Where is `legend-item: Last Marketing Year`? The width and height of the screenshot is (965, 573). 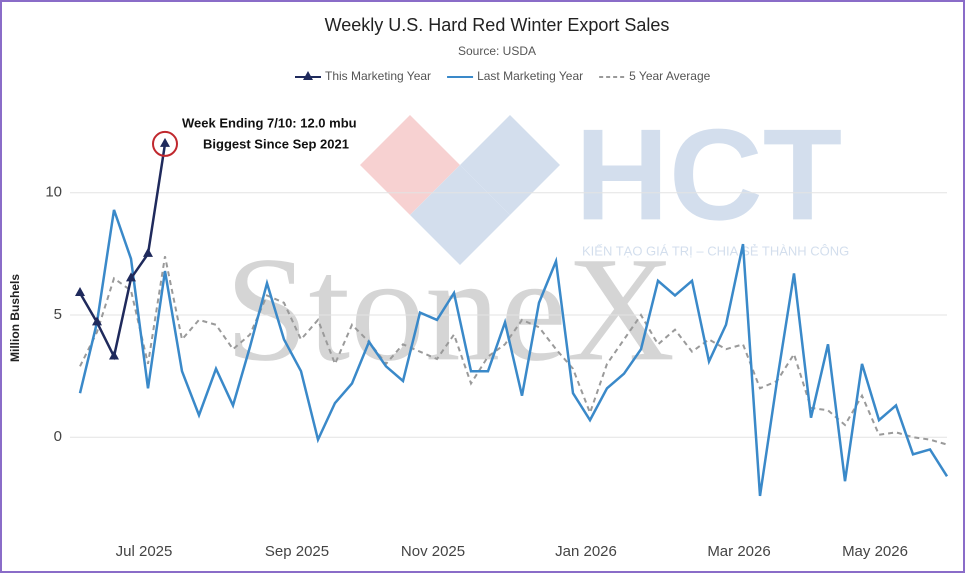
legend-item: Last Marketing Year is located at coordinates (515, 76).